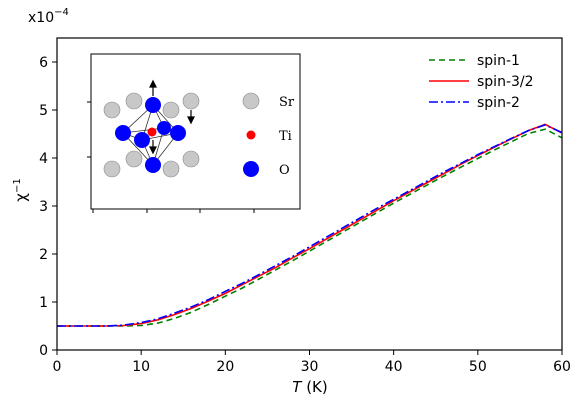  What do you see at coordinates (505, 82) in the screenshot?
I see `legend-label: spin-3/2` at bounding box center [505, 82].